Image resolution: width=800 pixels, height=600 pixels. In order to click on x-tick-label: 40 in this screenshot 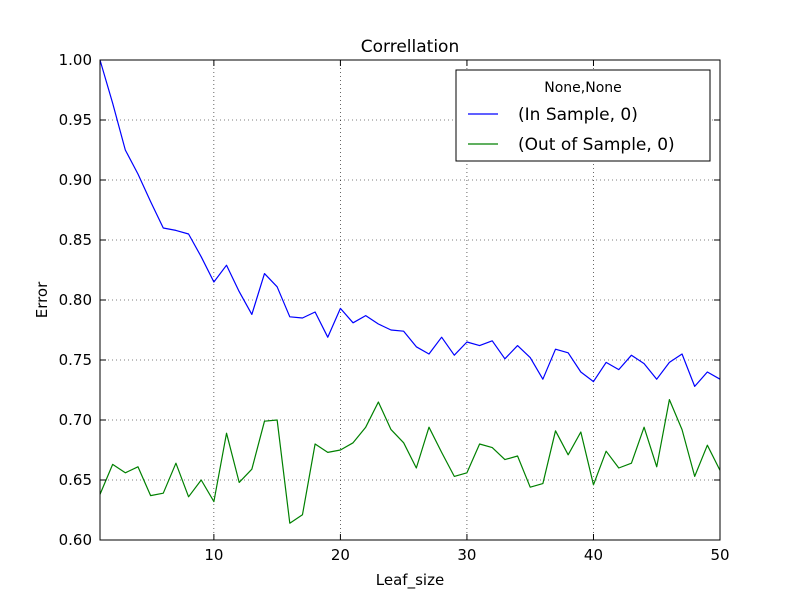, I will do `click(593, 555)`.